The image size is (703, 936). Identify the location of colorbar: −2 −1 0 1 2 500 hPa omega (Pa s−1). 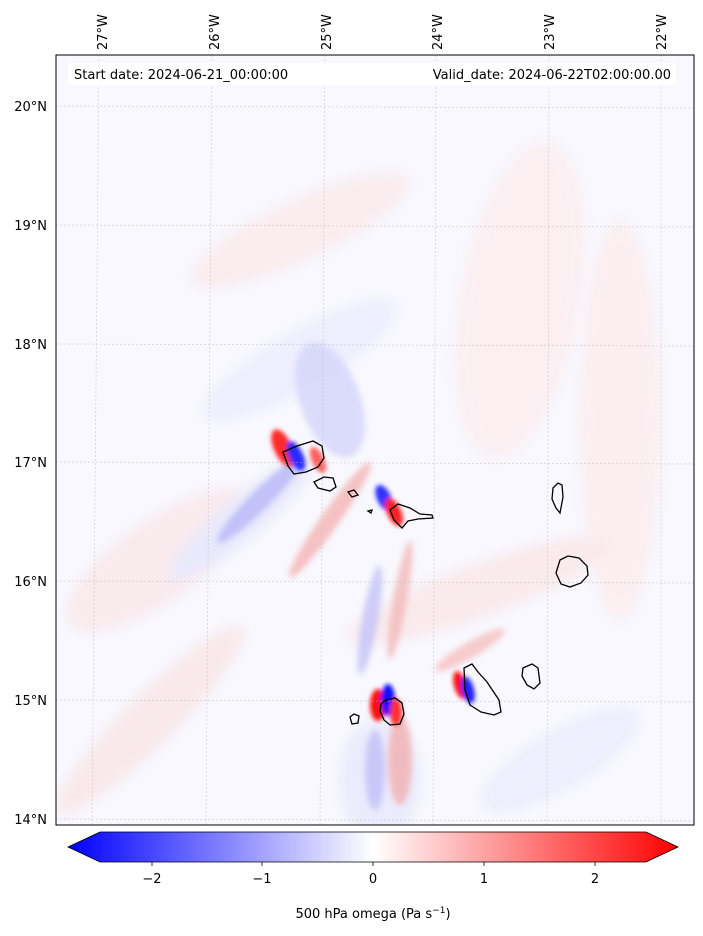
(373, 876).